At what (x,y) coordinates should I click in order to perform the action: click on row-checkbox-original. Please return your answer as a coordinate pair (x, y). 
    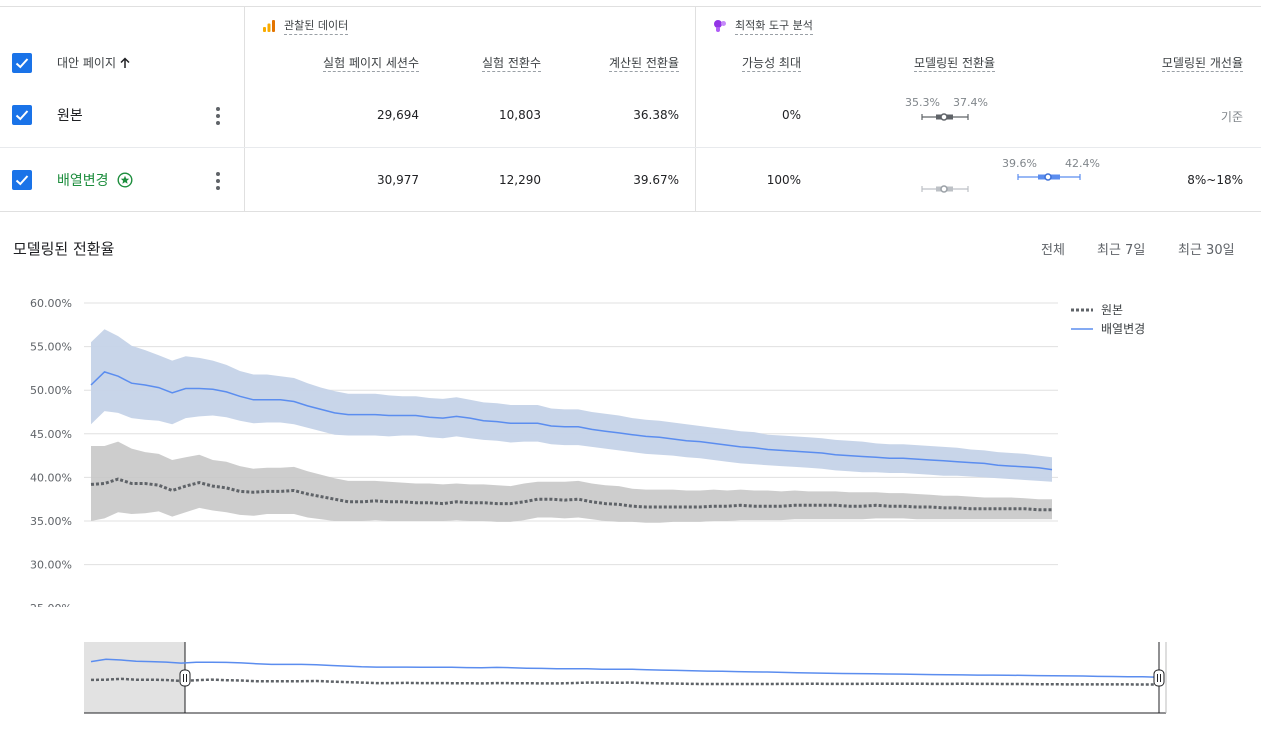
    Looking at the image, I should click on (22, 115).